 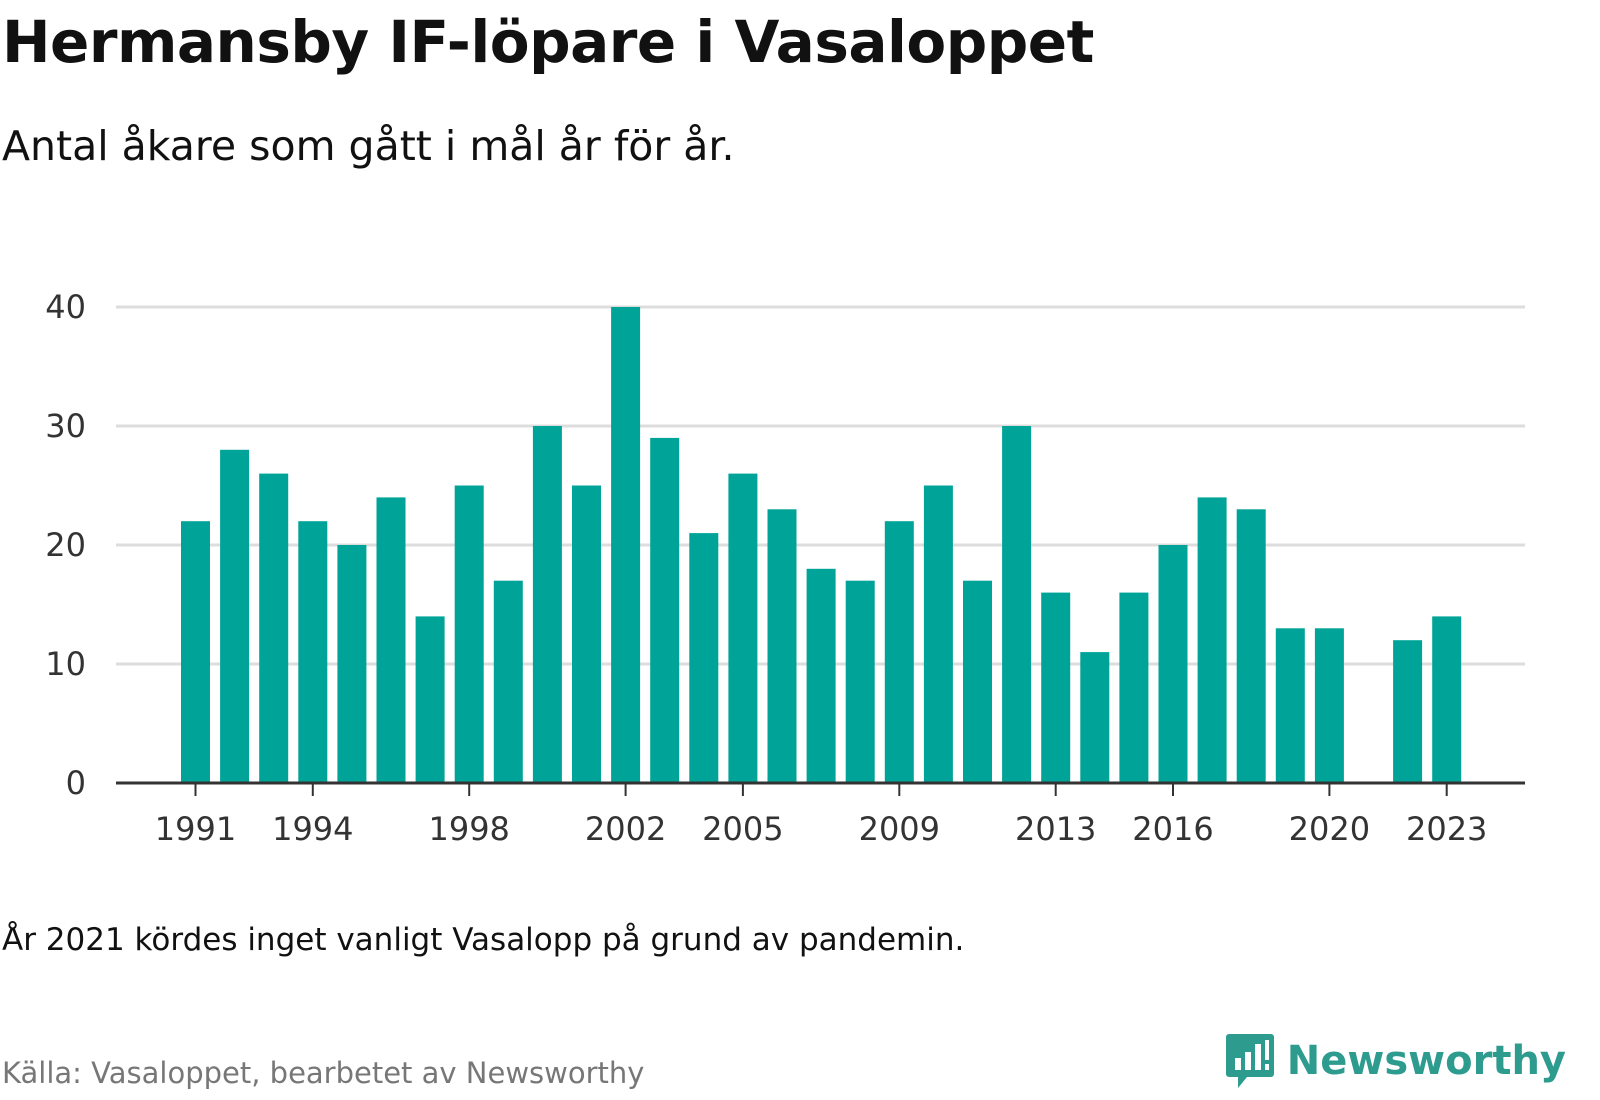 What do you see at coordinates (704, 658) in the screenshot?
I see `bar-2004` at bounding box center [704, 658].